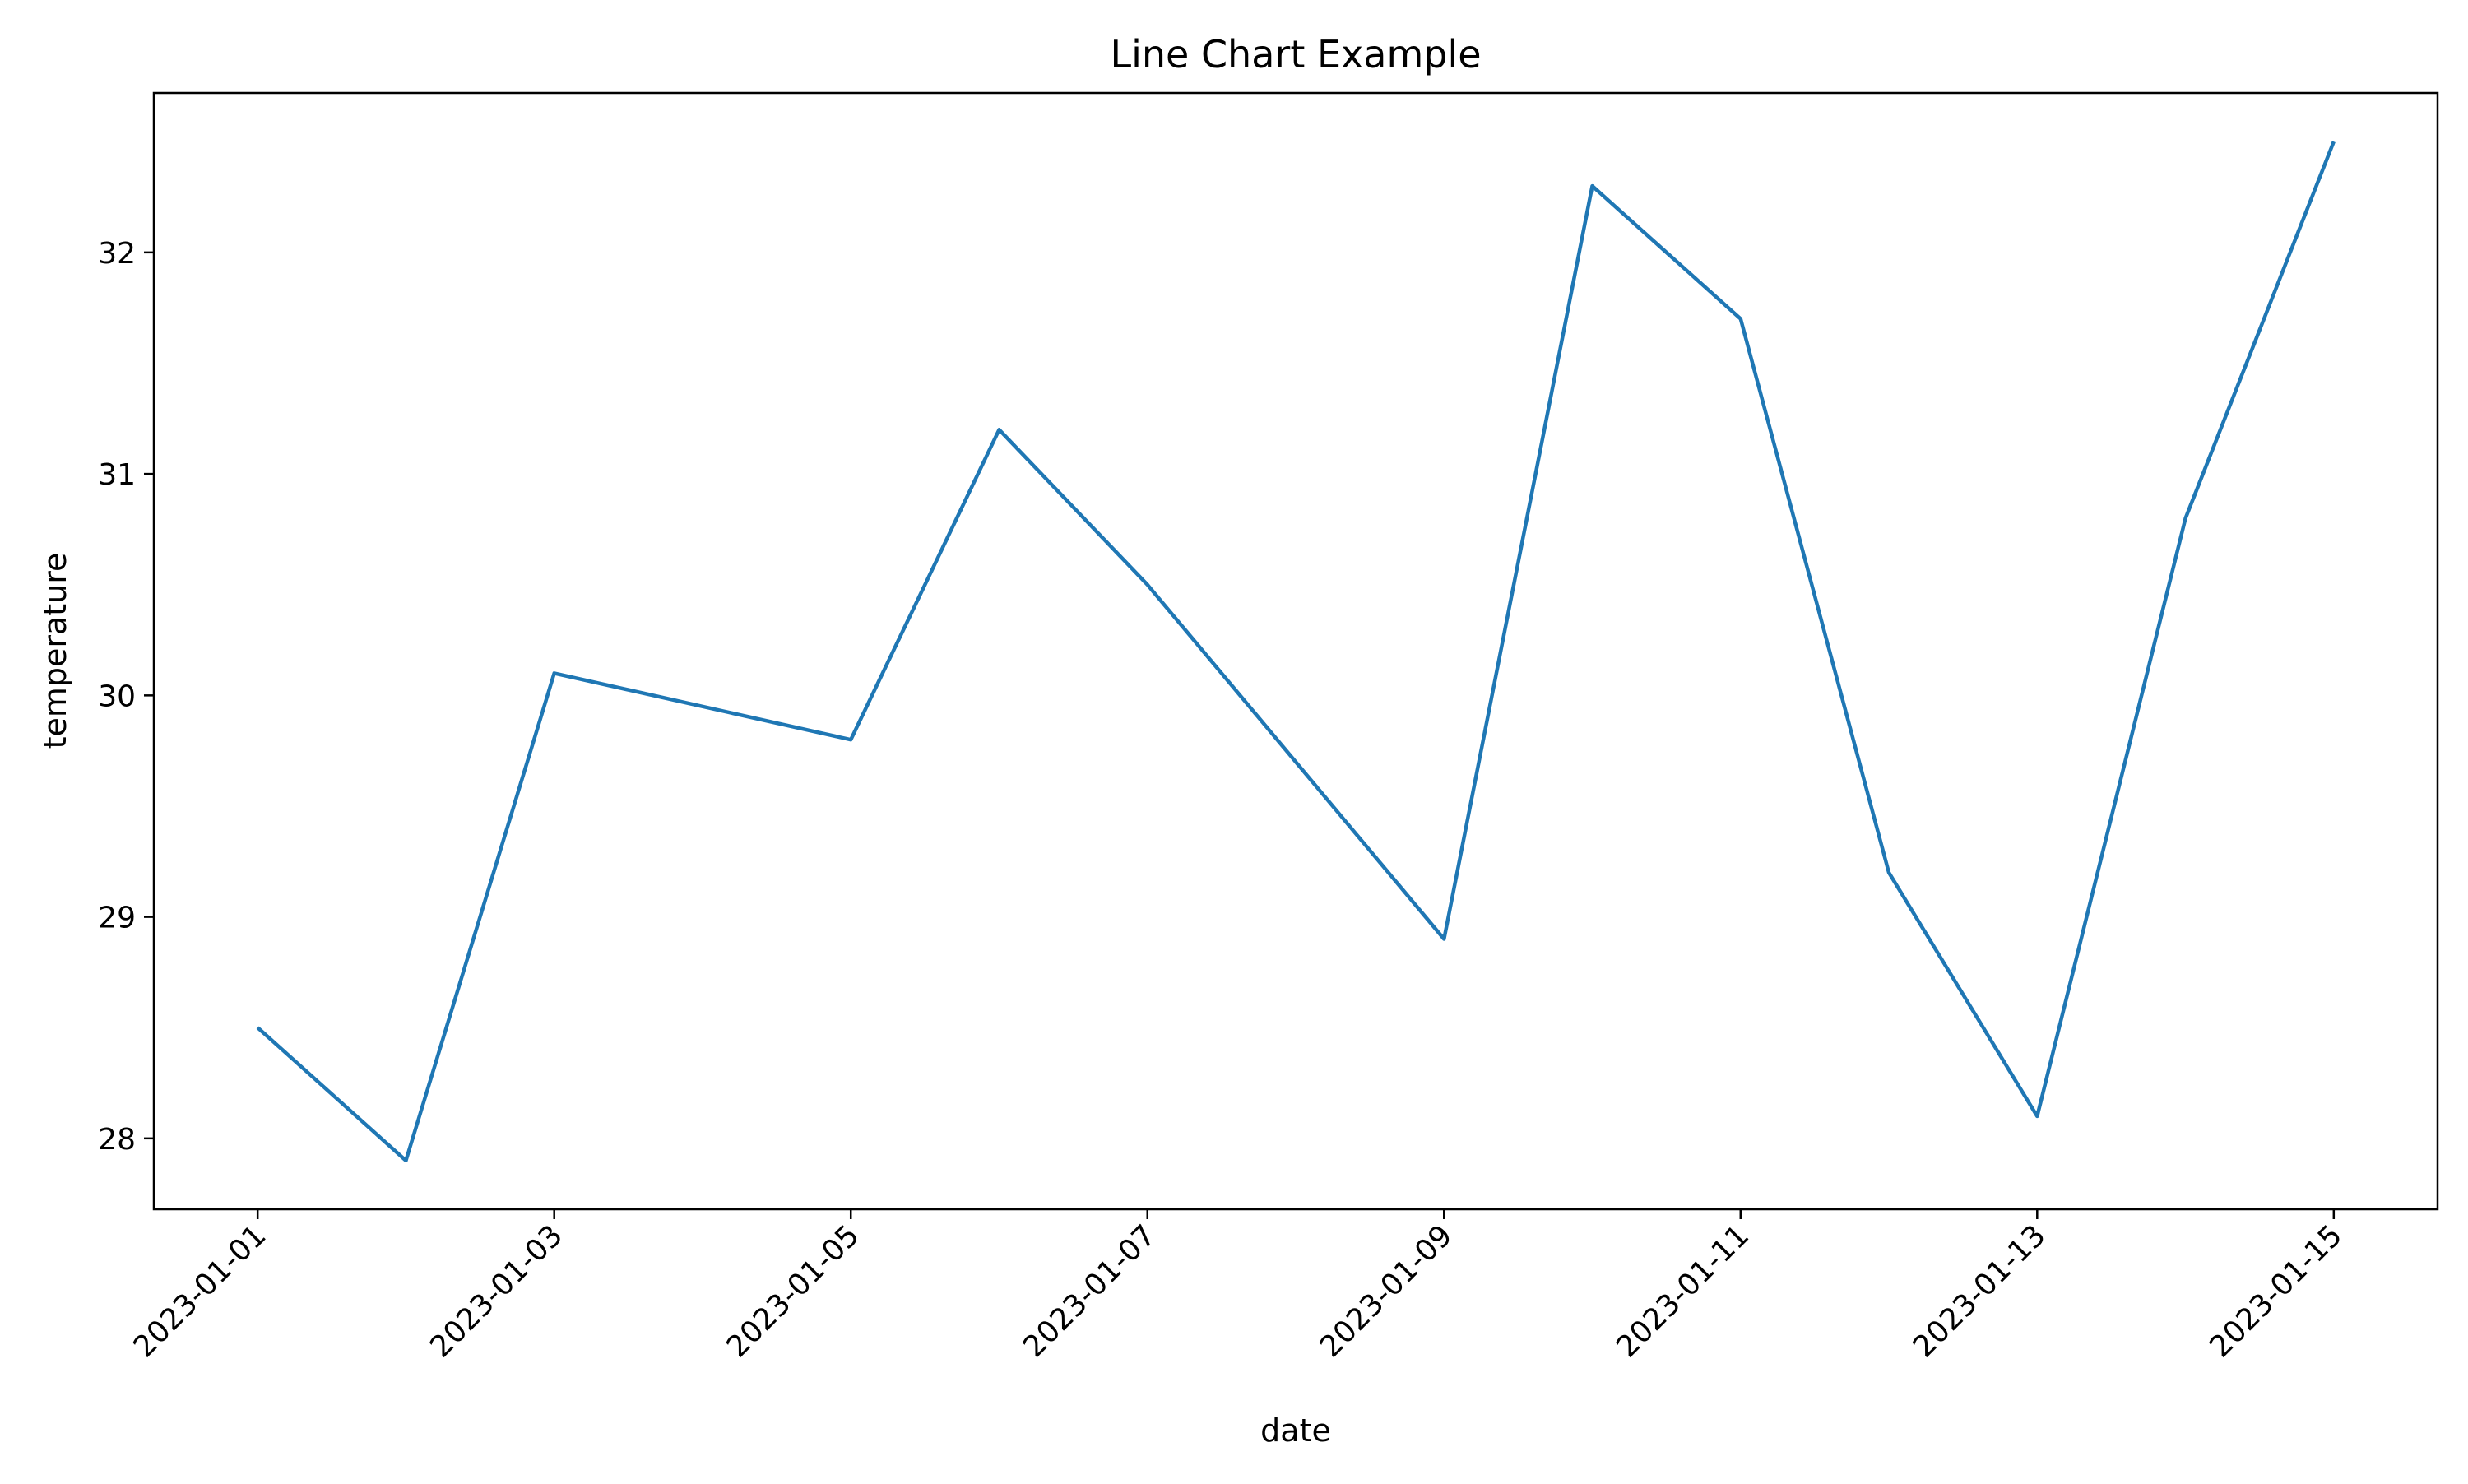 Image resolution: width=2468 pixels, height=1484 pixels. Describe the element at coordinates (1683, 1291) in the screenshot. I see `x-tick-label: 2023-01-11` at that location.